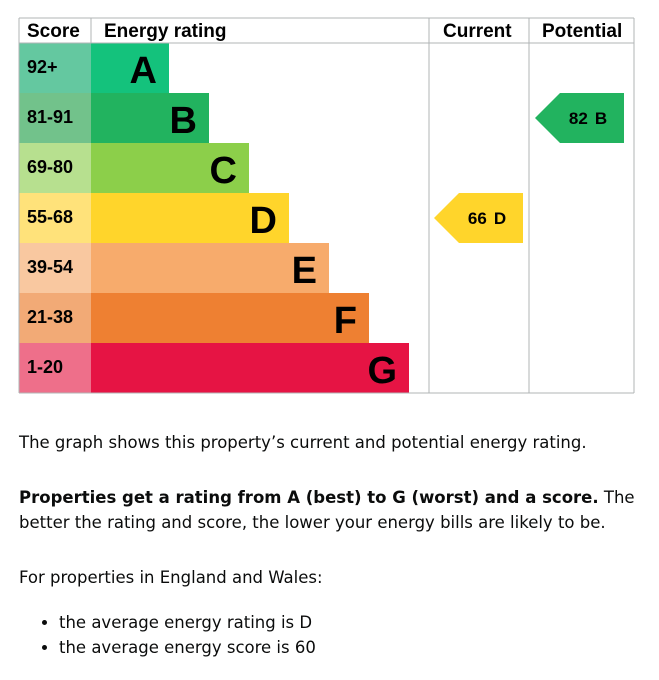  What do you see at coordinates (223, 171) in the screenshot?
I see `band-letter: C` at bounding box center [223, 171].